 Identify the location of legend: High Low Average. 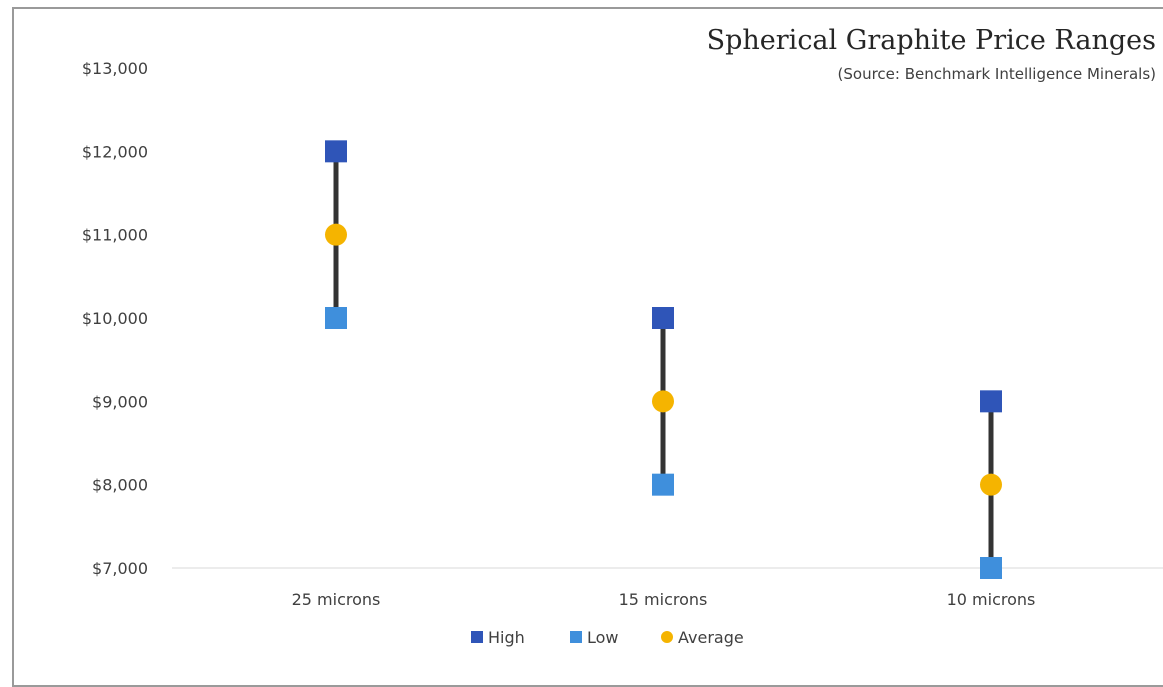
(607, 637).